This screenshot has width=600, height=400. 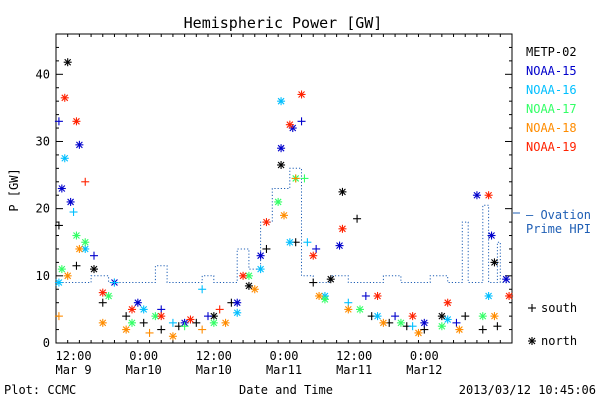 I want to click on x-tick-label: 12:00, so click(x=214, y=356).